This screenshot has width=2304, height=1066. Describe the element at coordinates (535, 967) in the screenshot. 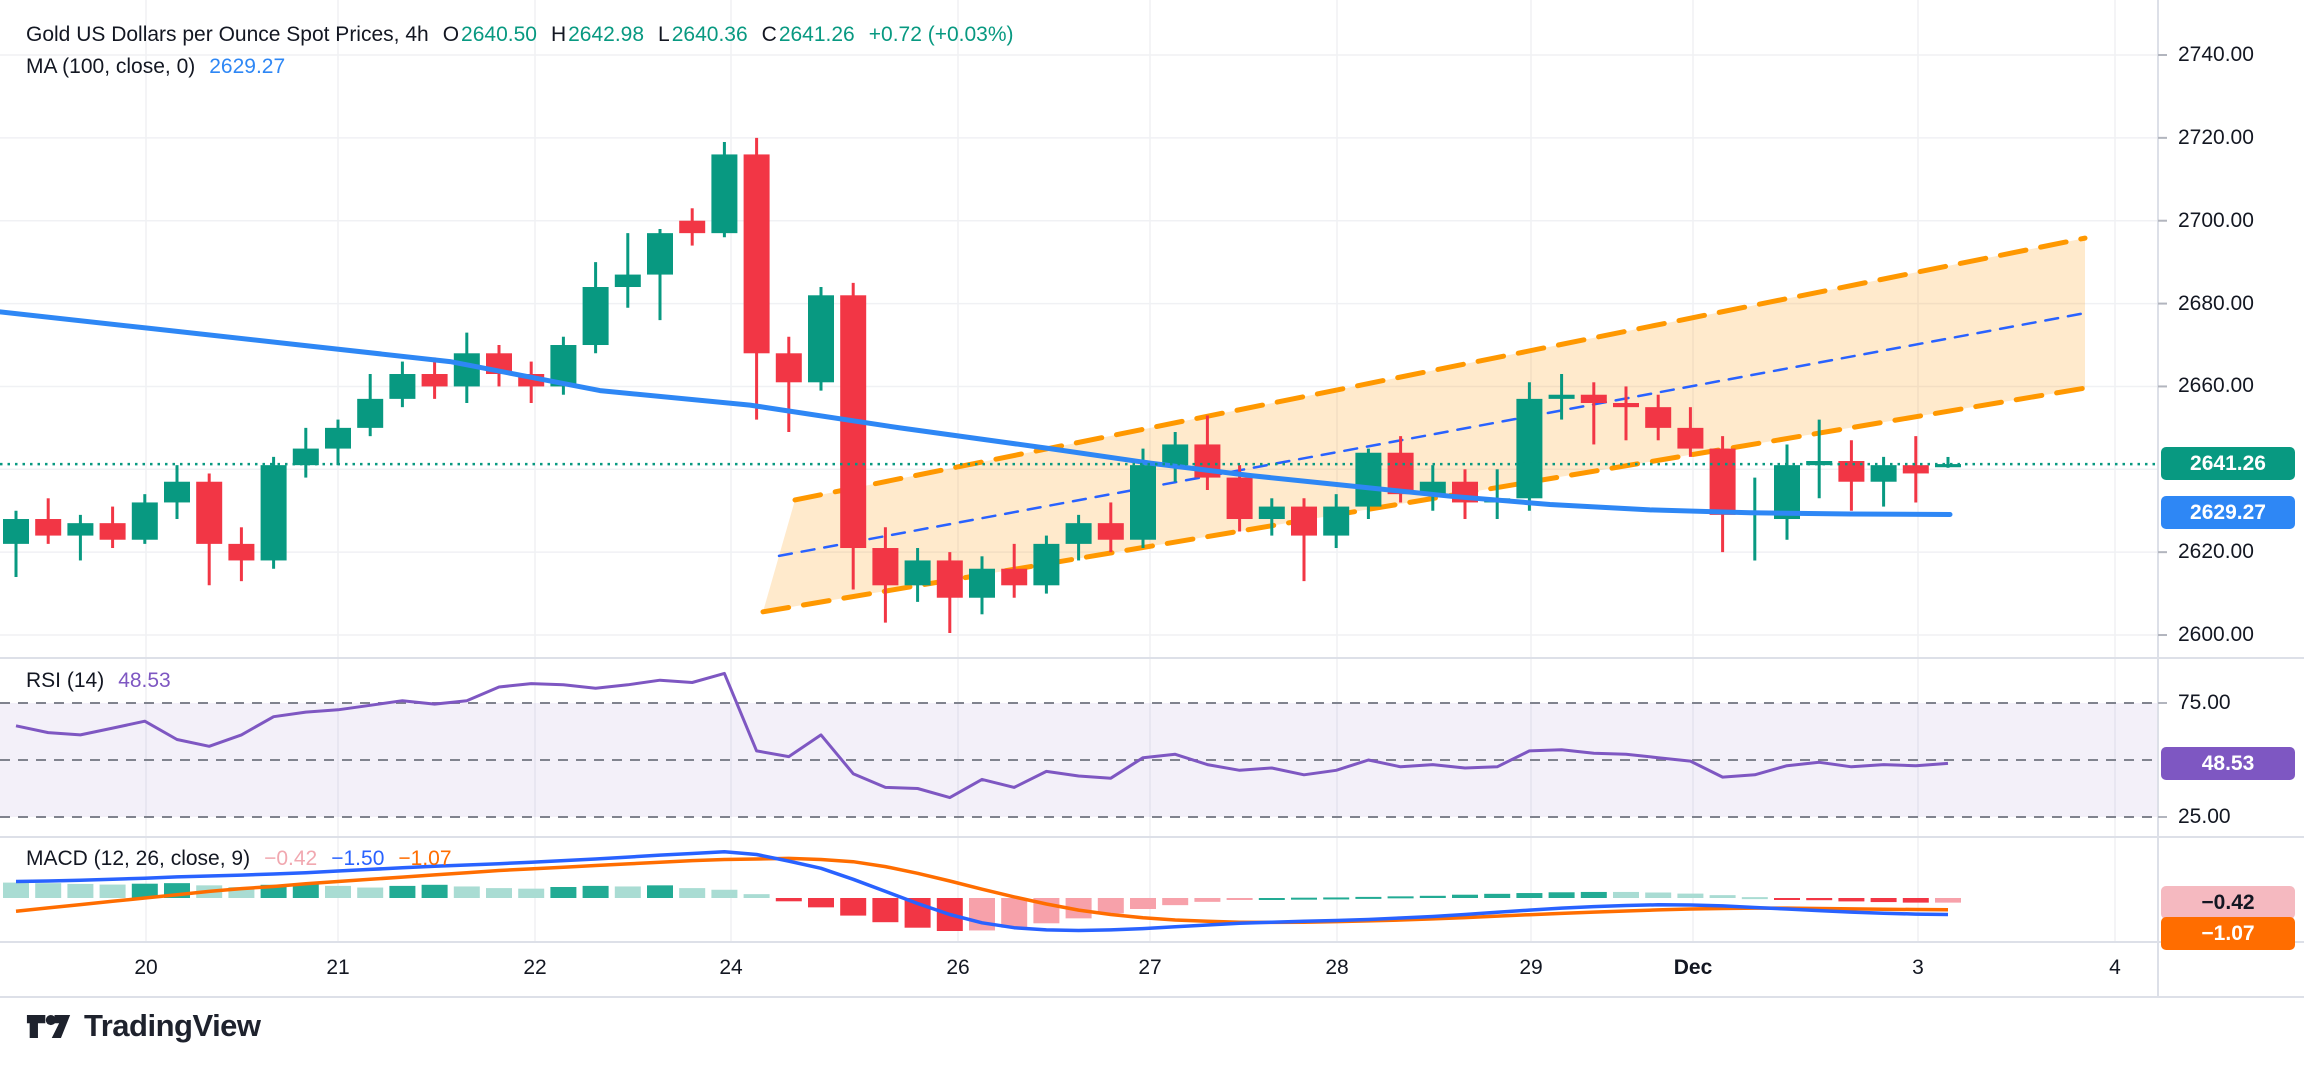

I see `time-tick-label: 22` at that location.